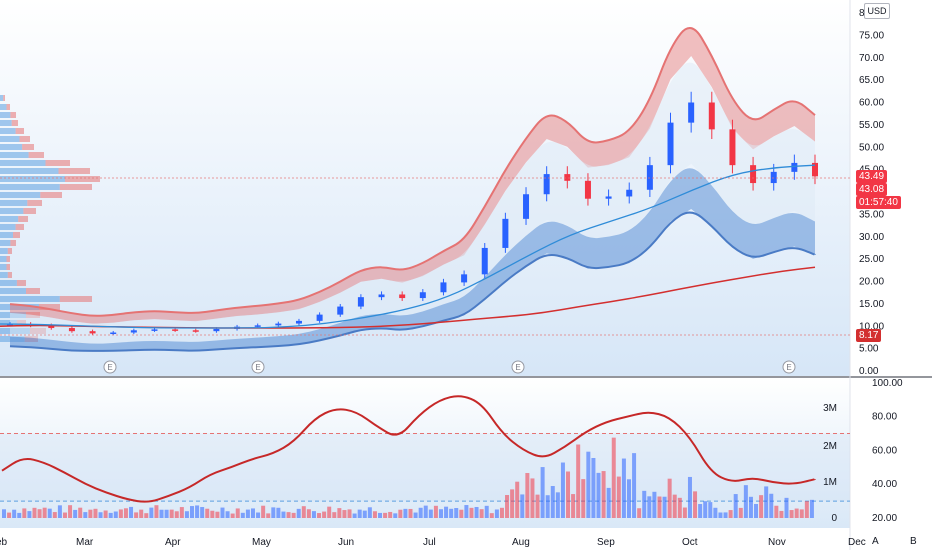 This screenshot has height=555, width=932. What do you see at coordinates (862, 13) in the screenshot?
I see `y-tick-label: 8` at bounding box center [862, 13].